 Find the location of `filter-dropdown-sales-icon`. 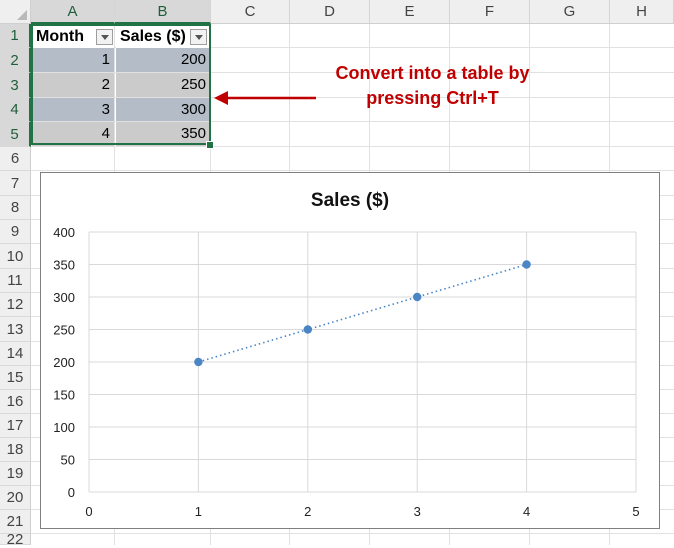

filter-dropdown-sales-icon is located at coordinates (198, 37).